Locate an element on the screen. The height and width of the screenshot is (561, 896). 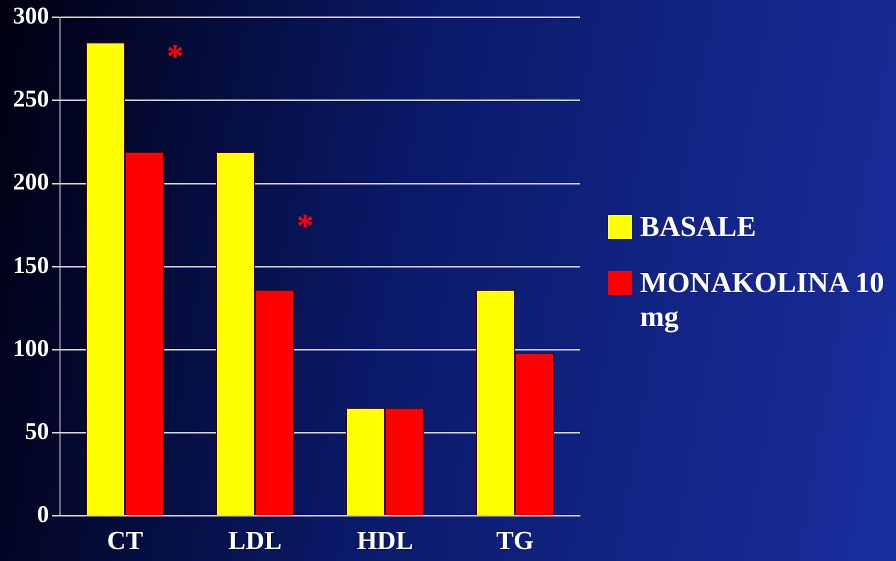
x-tick-label: TG is located at coordinates (515, 541).